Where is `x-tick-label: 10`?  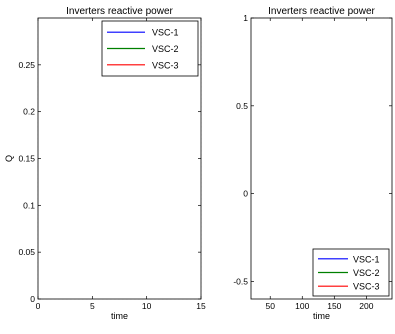 x-tick-label: 10 is located at coordinates (147, 306).